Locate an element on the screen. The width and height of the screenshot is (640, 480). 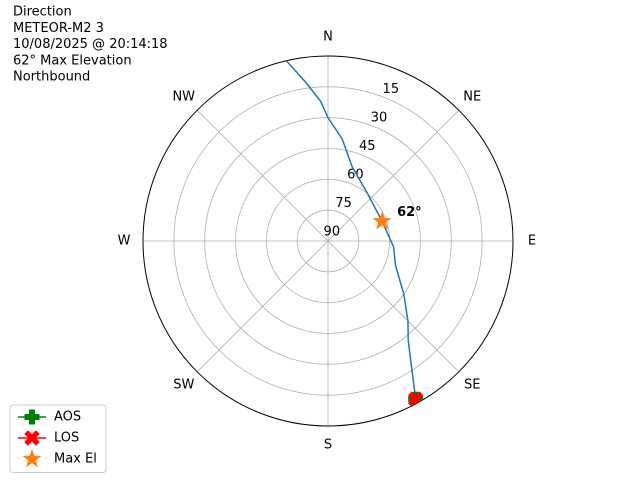
plus-marker is located at coordinates (32, 417).